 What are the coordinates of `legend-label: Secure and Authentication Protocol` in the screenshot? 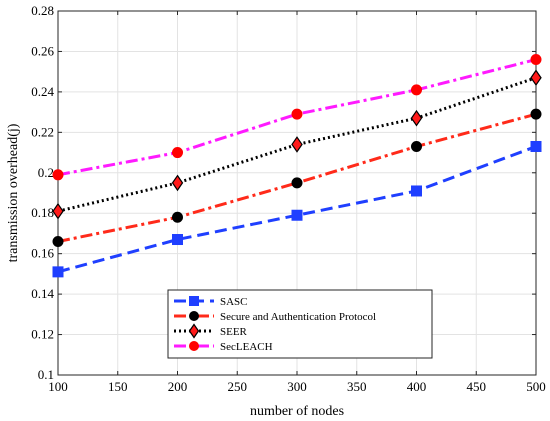 It's located at (298, 317).